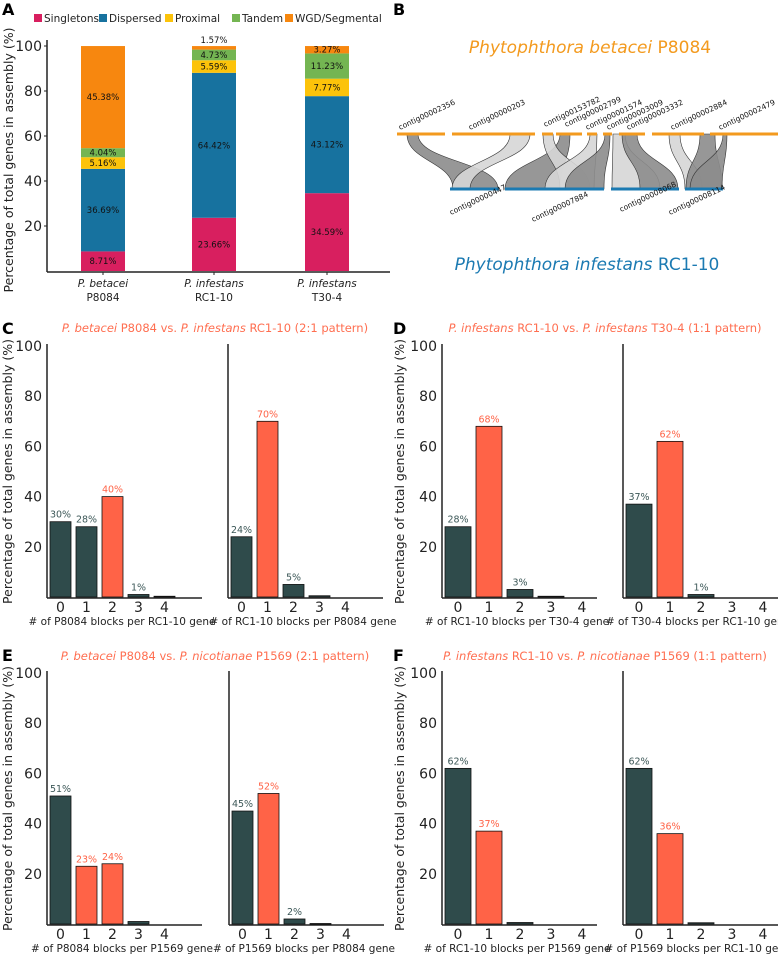 The image size is (778, 954). Describe the element at coordinates (554, 265) in the screenshot. I see `species-name: Phytophthora infestans` at that location.